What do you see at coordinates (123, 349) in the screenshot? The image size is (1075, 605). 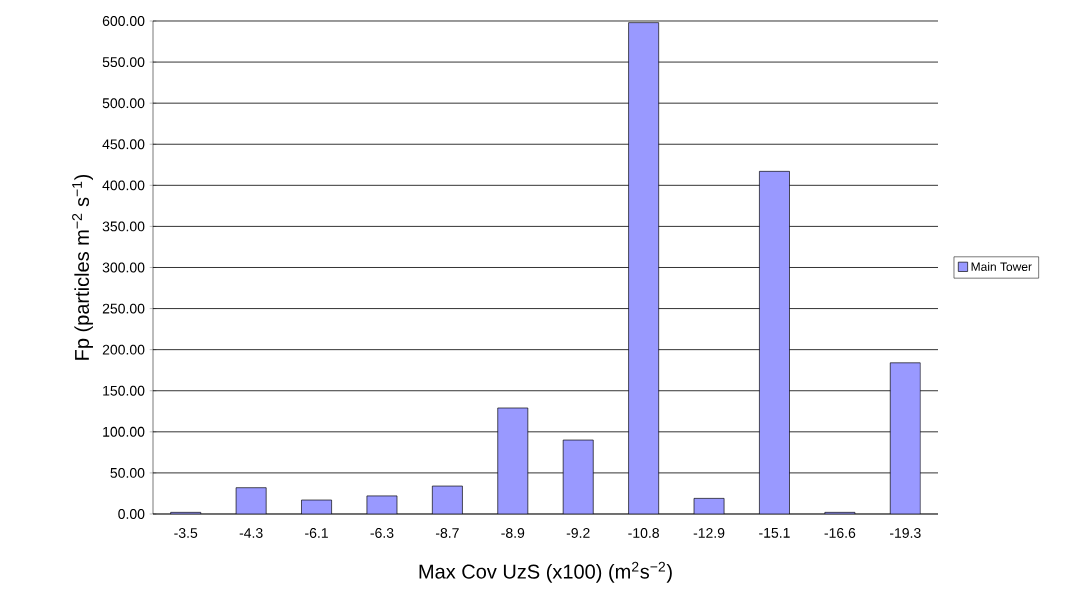 I see `y-tick-label: 200.00` at bounding box center [123, 349].